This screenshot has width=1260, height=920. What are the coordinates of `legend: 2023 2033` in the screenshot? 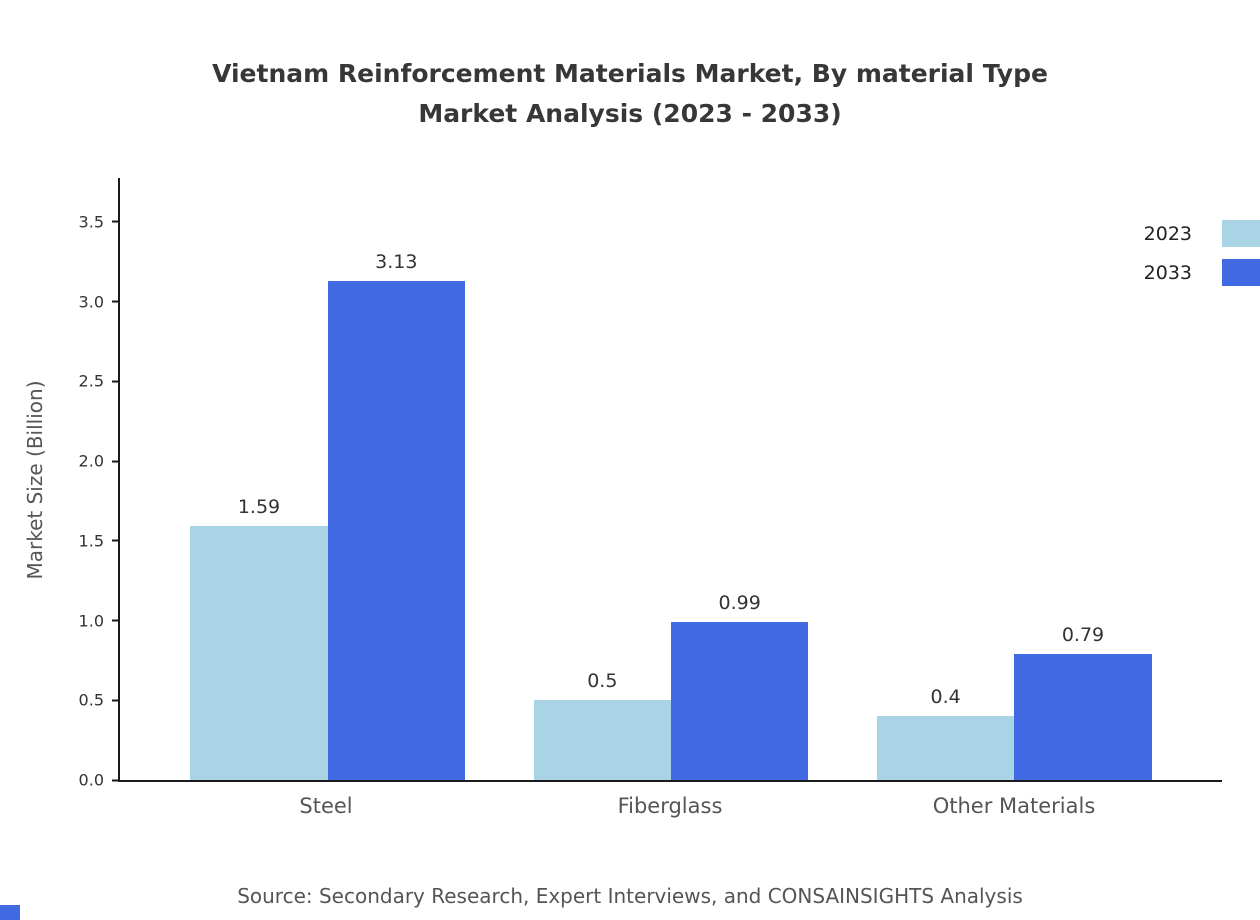 It's located at (1202, 253).